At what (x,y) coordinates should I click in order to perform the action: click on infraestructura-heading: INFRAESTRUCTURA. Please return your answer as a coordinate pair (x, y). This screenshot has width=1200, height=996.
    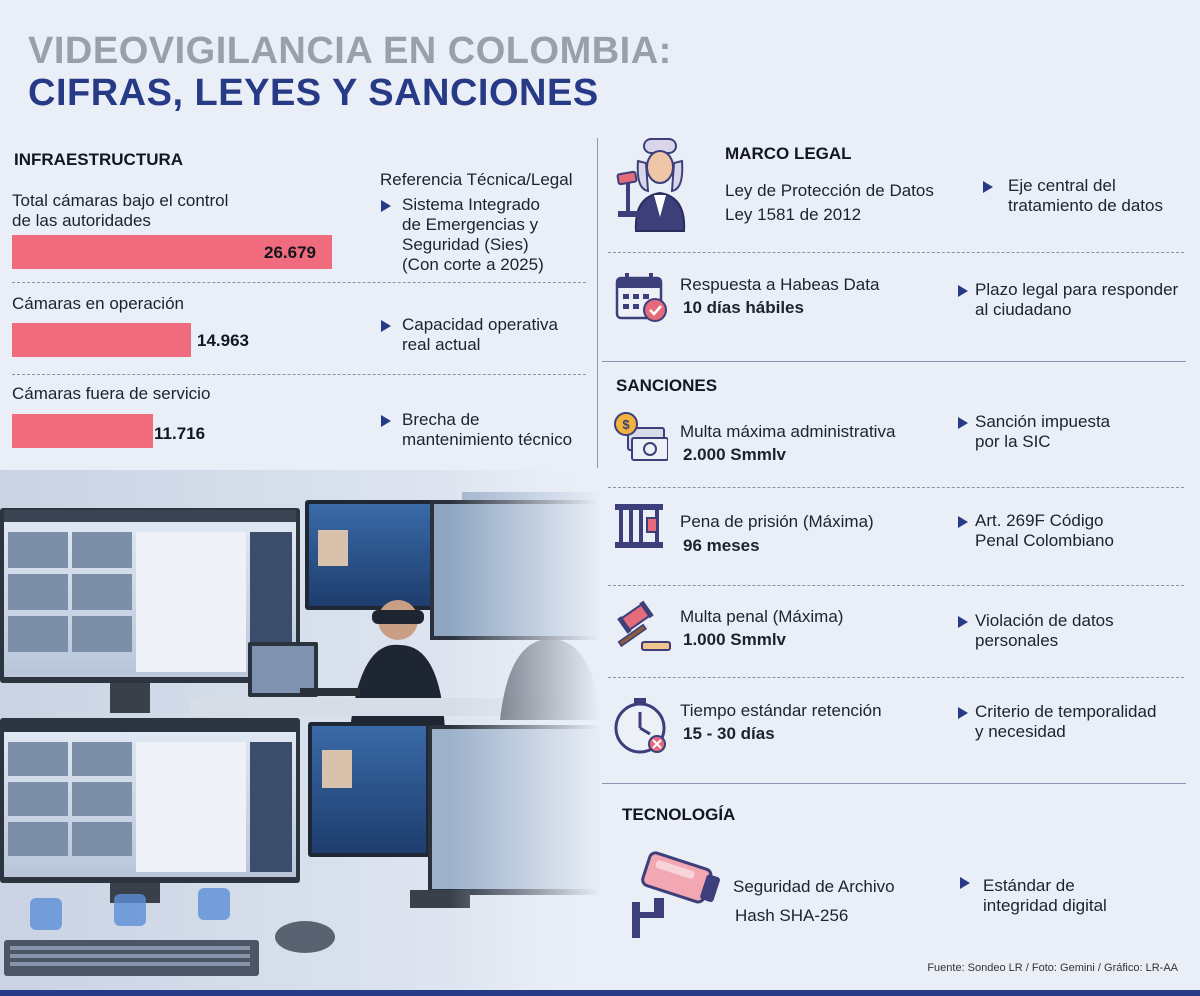
    Looking at the image, I should click on (99, 159).